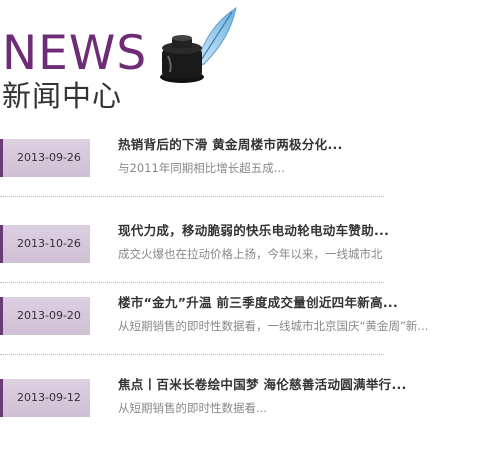  What do you see at coordinates (49, 243) in the screenshot?
I see `news-date: 2013-10-26` at bounding box center [49, 243].